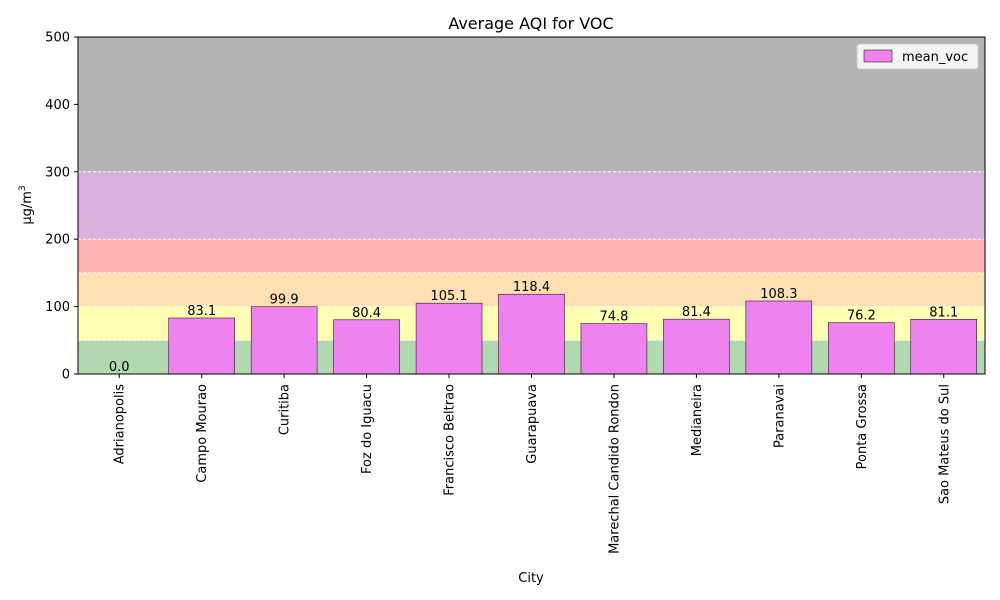 This screenshot has width=1000, height=600. What do you see at coordinates (23, 188) in the screenshot?
I see `y-axis-title-superscript: 3` at bounding box center [23, 188].